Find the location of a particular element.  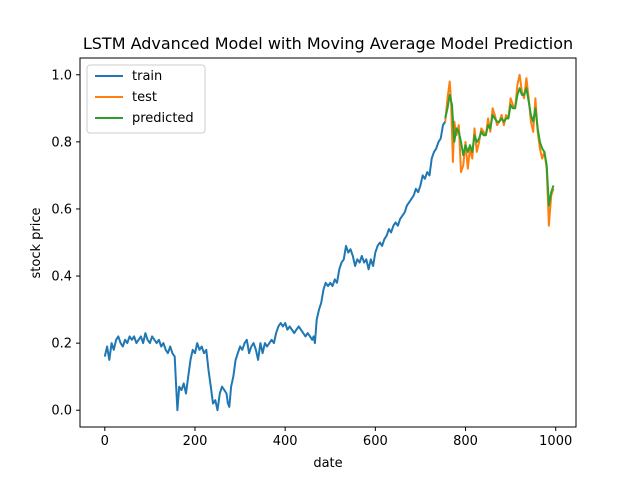

x-tick-label: 0 is located at coordinates (105, 441).